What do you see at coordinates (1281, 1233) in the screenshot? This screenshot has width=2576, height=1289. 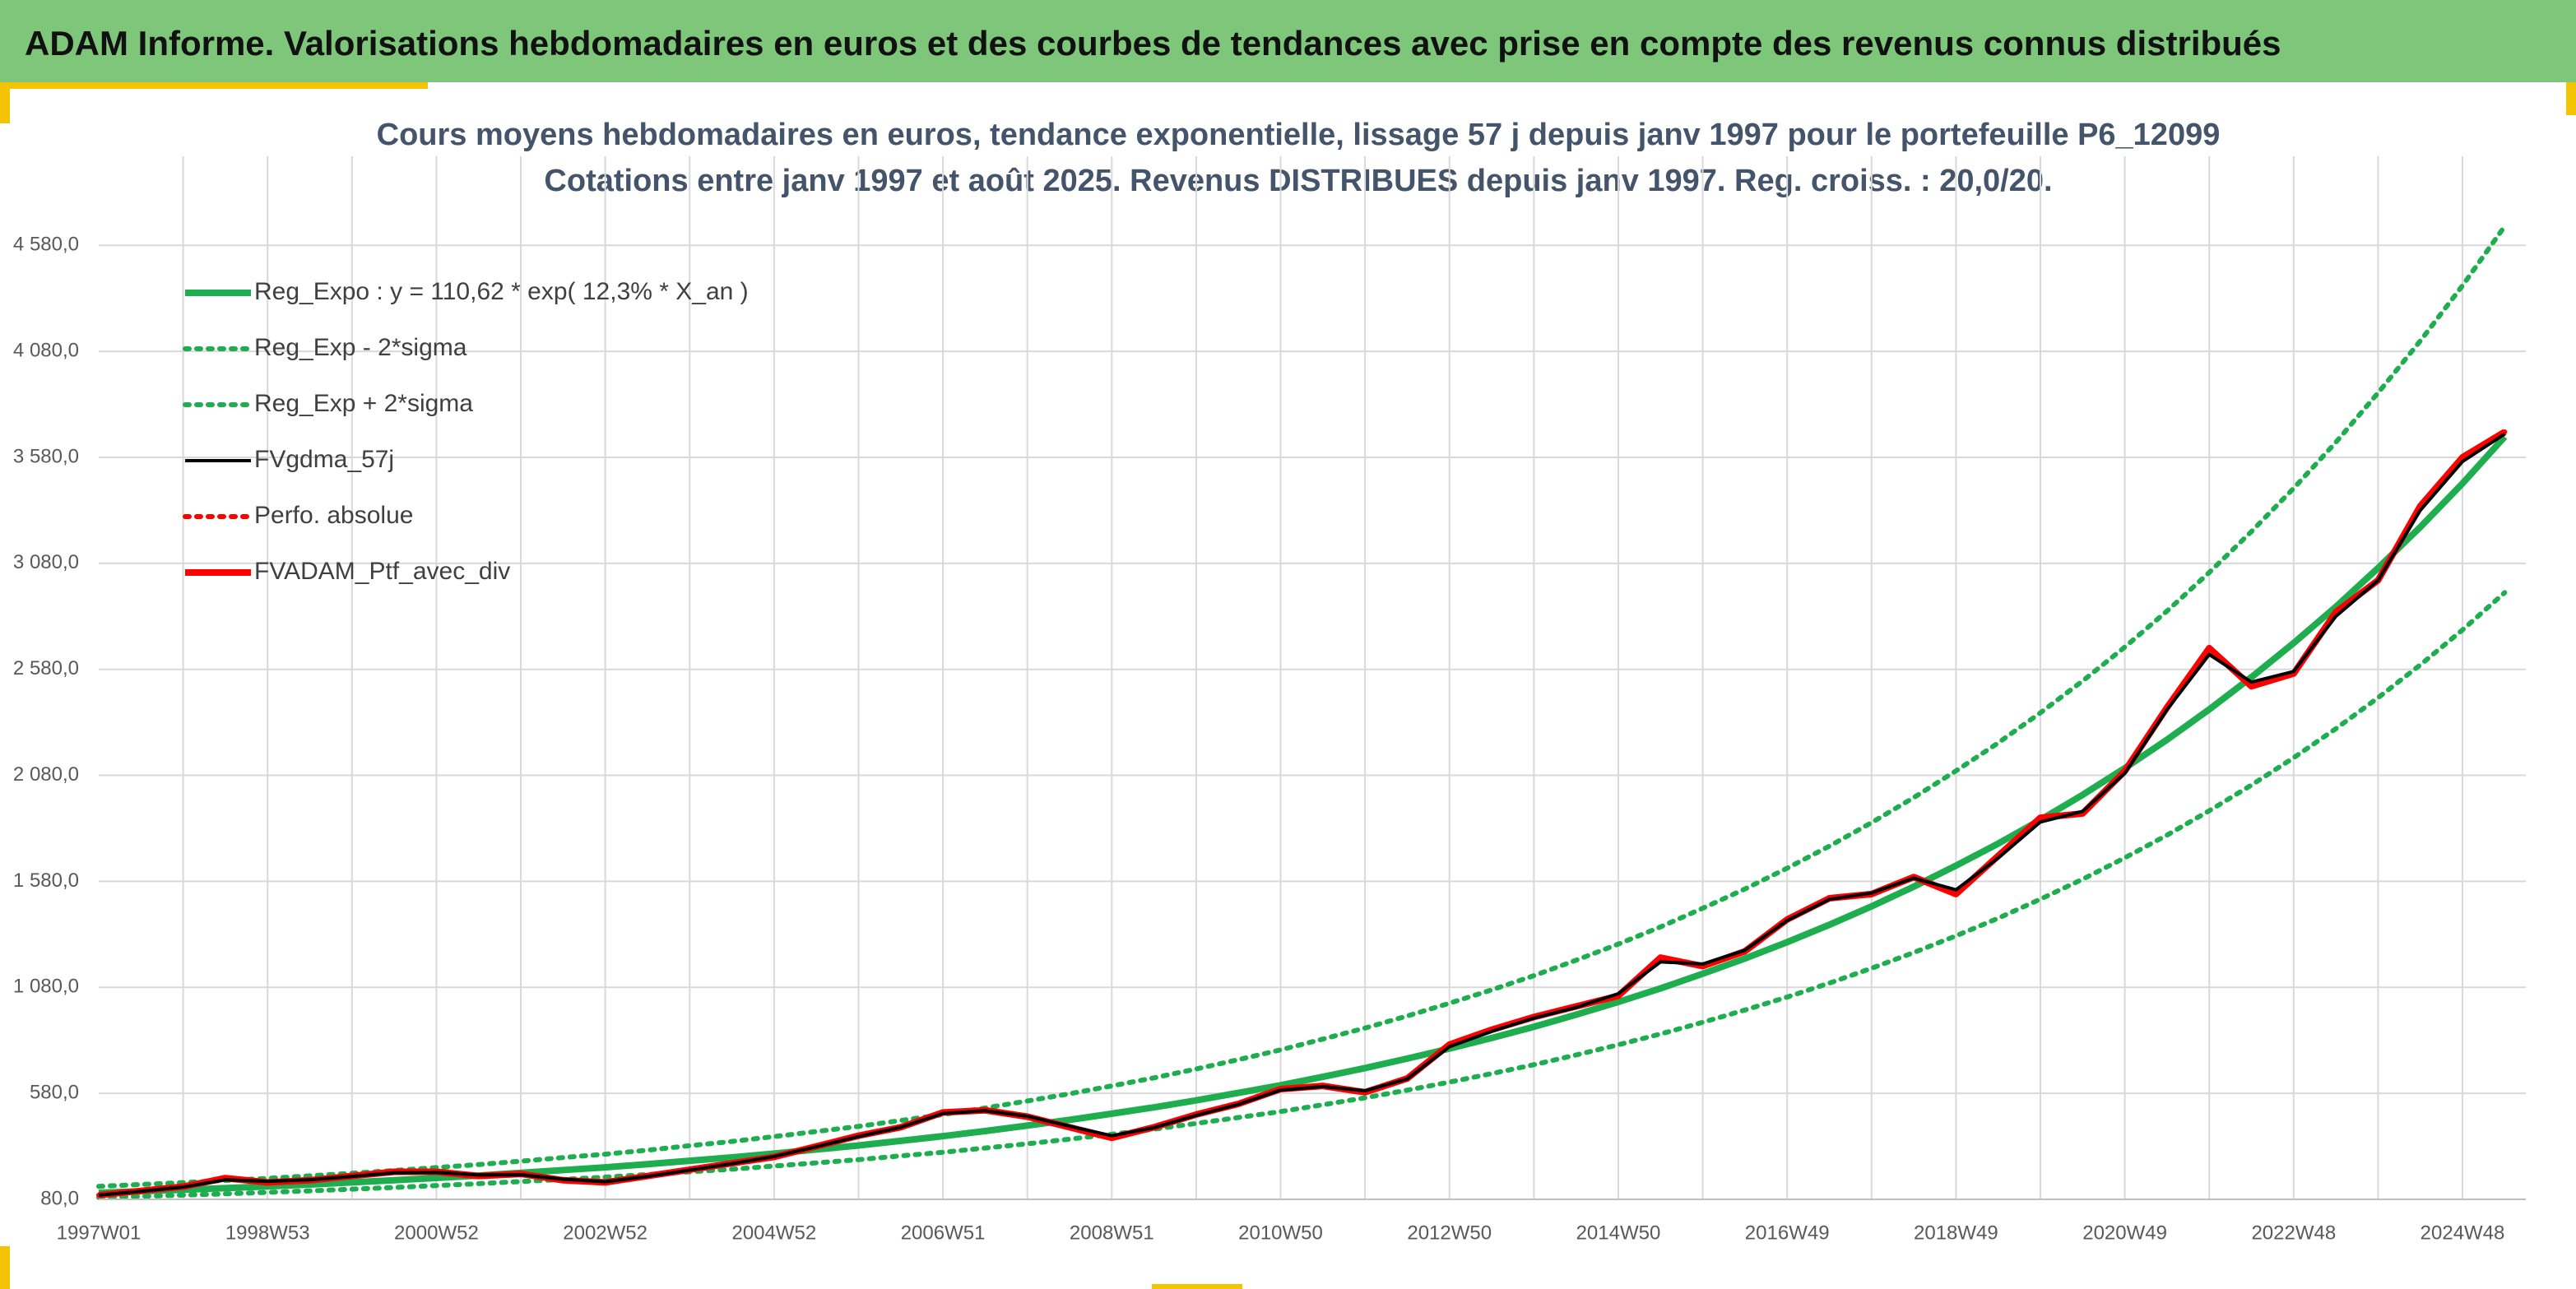 I see `x-tick-label: 2010W50` at bounding box center [1281, 1233].